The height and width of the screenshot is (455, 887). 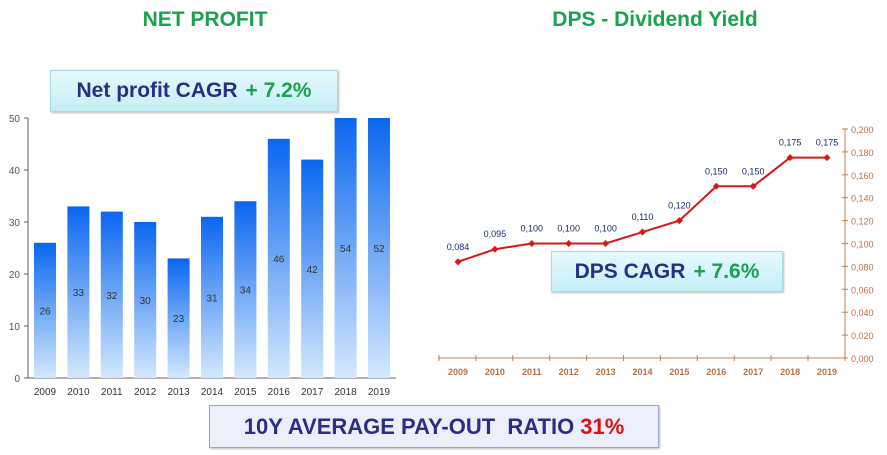 I want to click on y-tick-label: 0,040, so click(x=862, y=313).